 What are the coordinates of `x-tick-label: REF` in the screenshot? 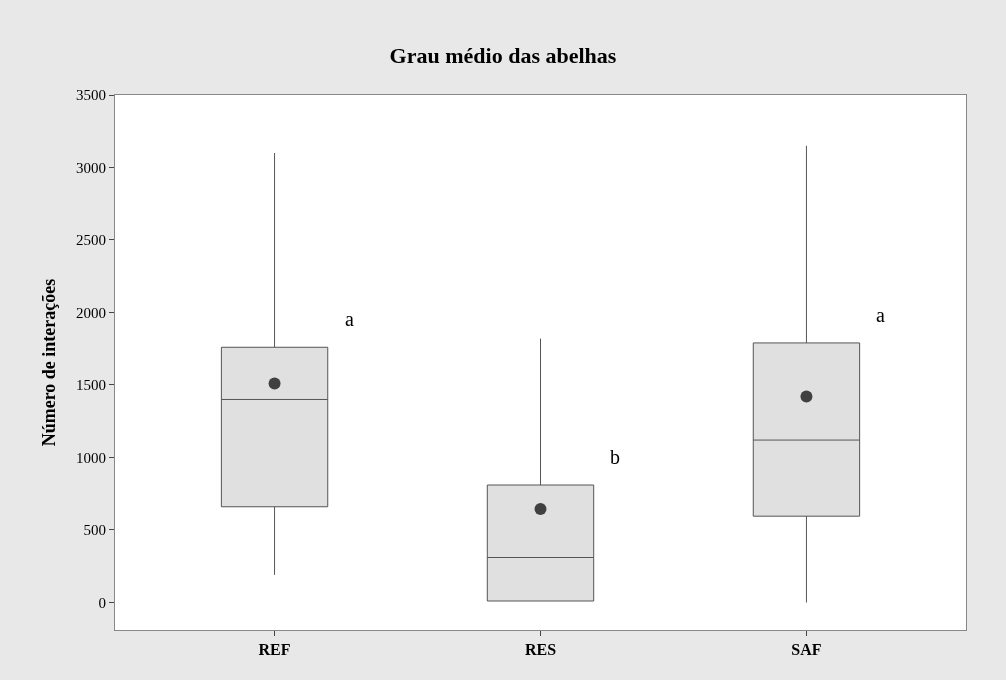 It's located at (274, 650).